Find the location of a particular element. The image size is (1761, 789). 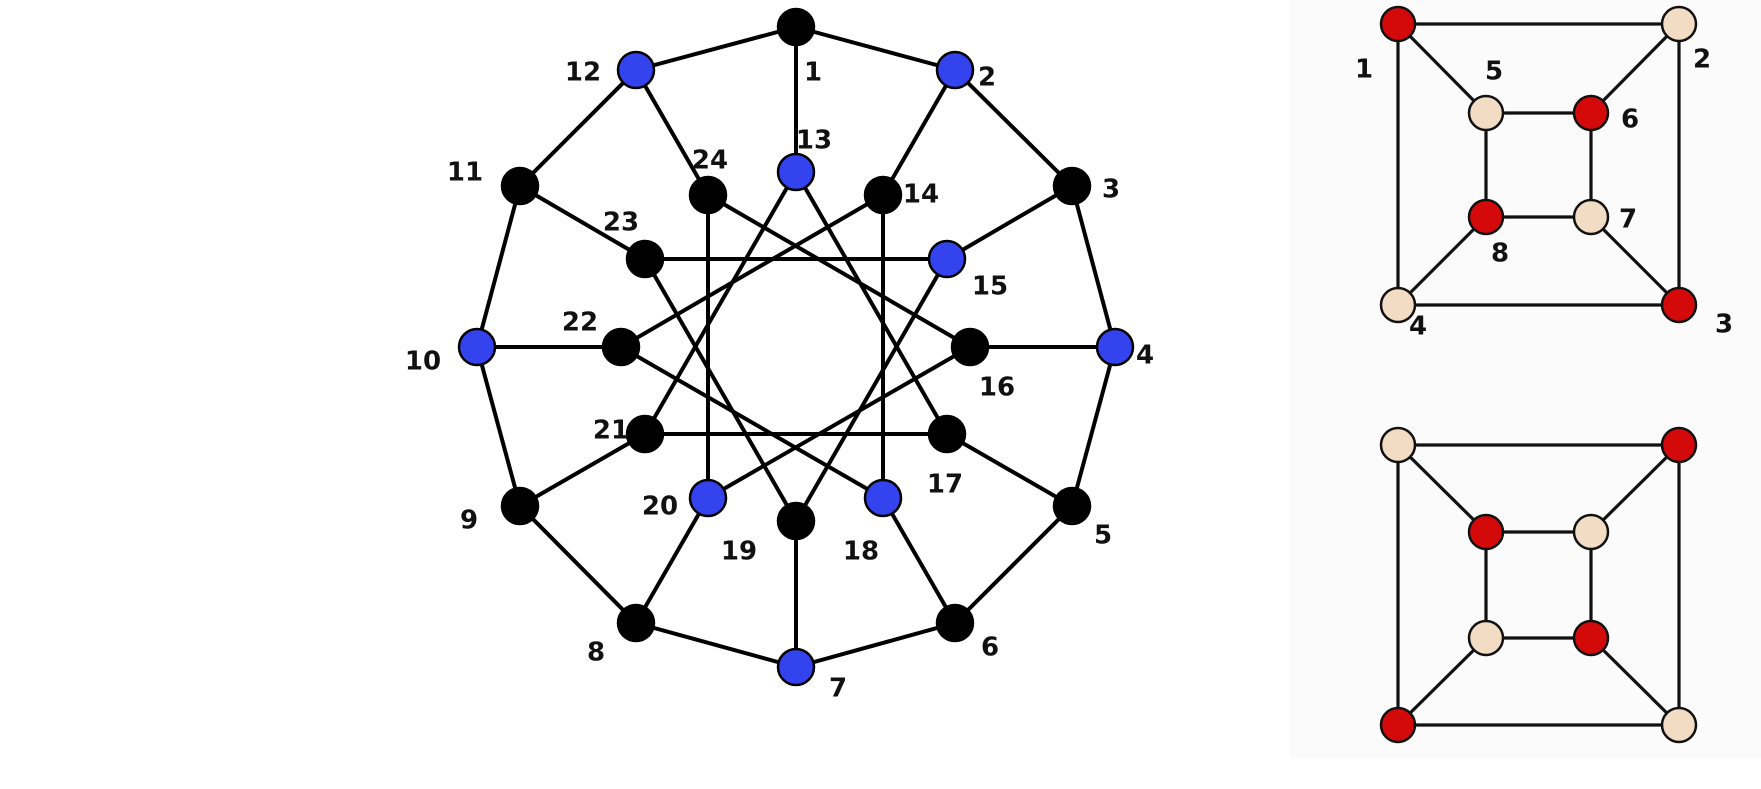

graph-a-node-label-23: 23 is located at coordinates (621, 223).